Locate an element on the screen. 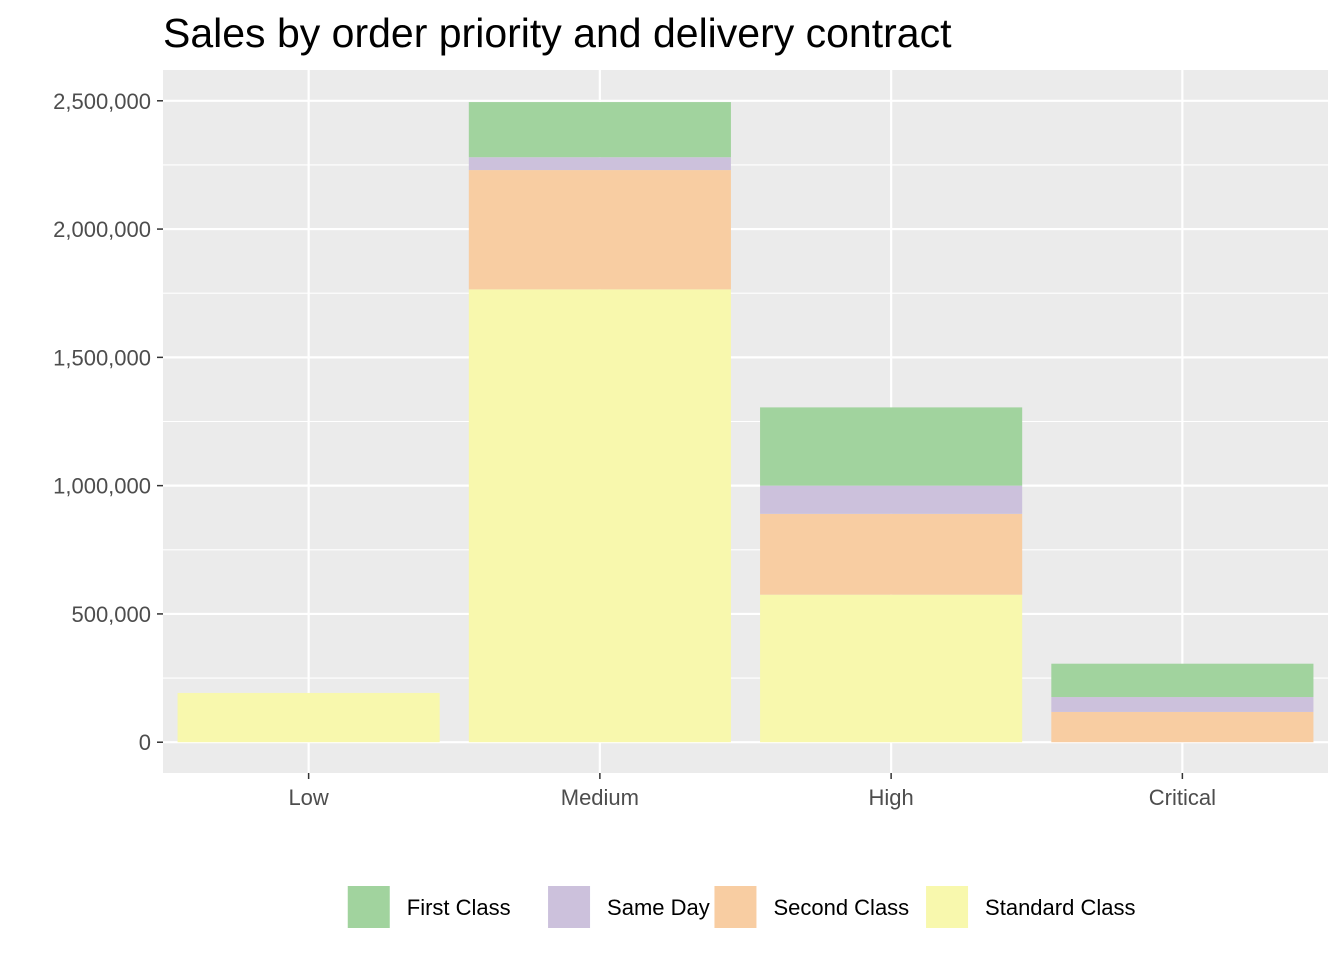 This screenshot has width=1344, height=960. bar-critical-first-class is located at coordinates (1182, 680).